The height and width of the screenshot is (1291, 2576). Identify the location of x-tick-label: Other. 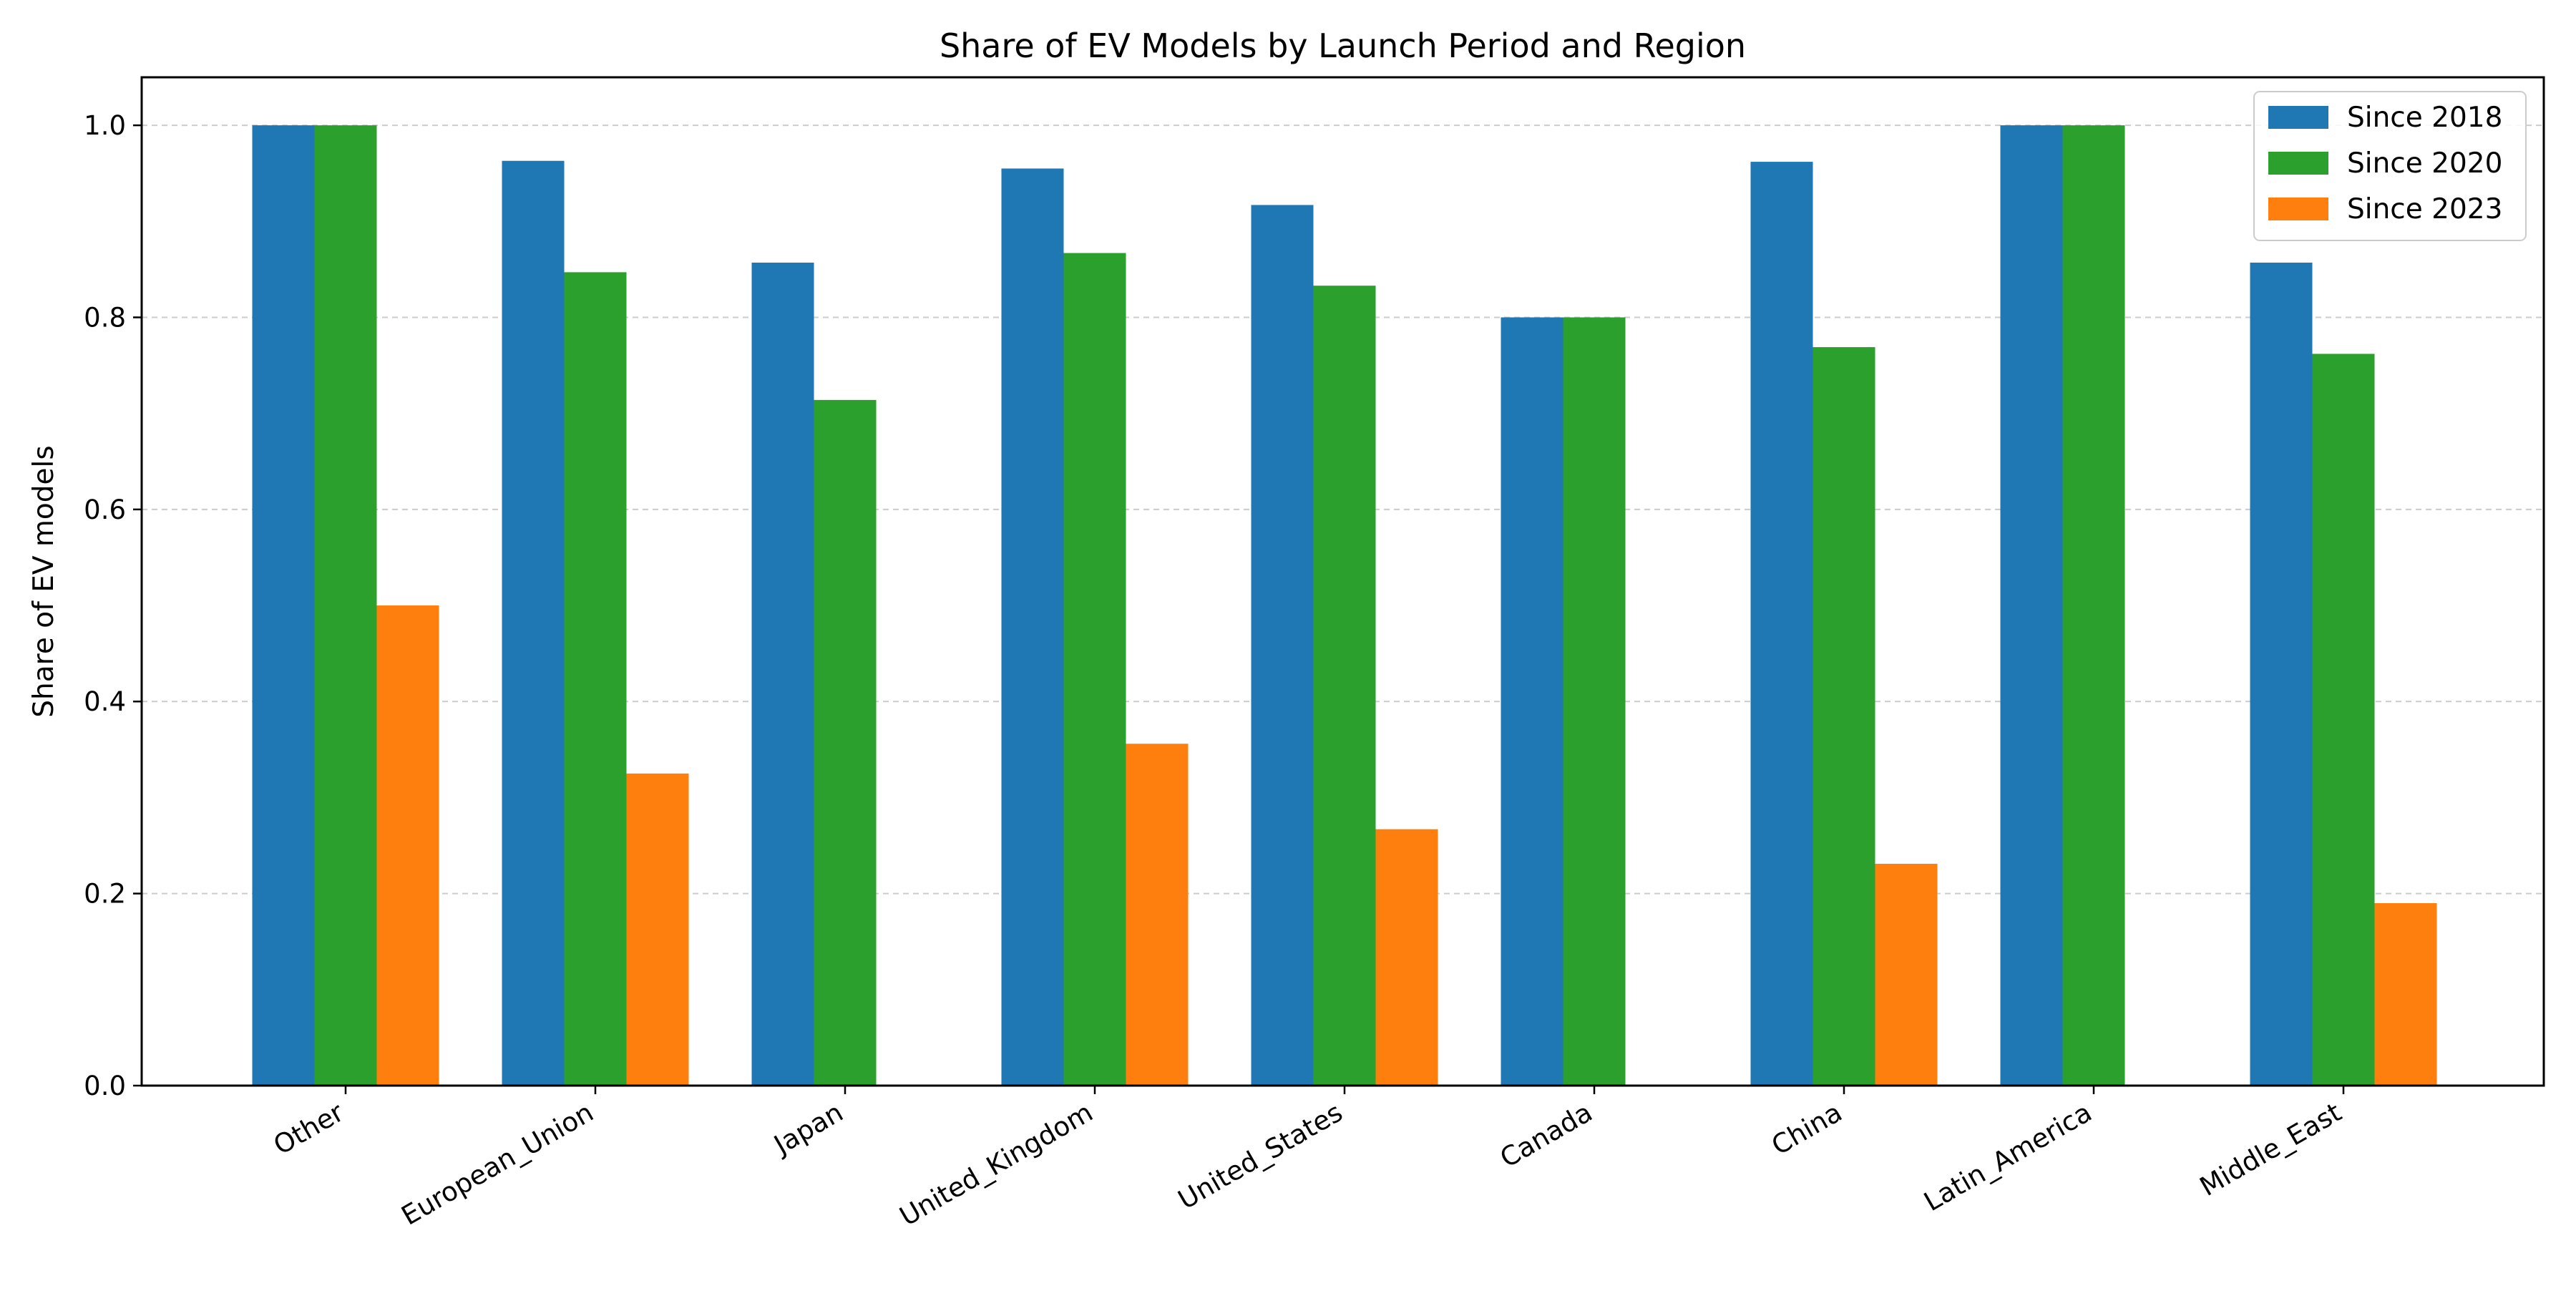
(308, 1128).